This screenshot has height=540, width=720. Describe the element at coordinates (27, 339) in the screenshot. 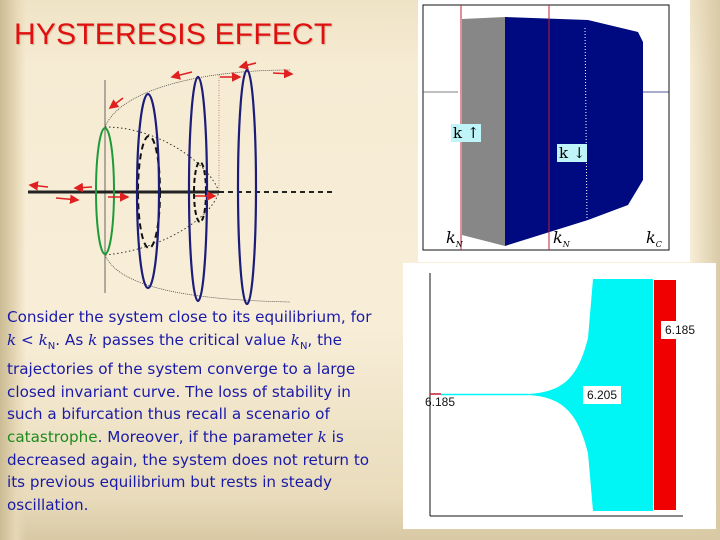

I see `less-than: <` at that location.